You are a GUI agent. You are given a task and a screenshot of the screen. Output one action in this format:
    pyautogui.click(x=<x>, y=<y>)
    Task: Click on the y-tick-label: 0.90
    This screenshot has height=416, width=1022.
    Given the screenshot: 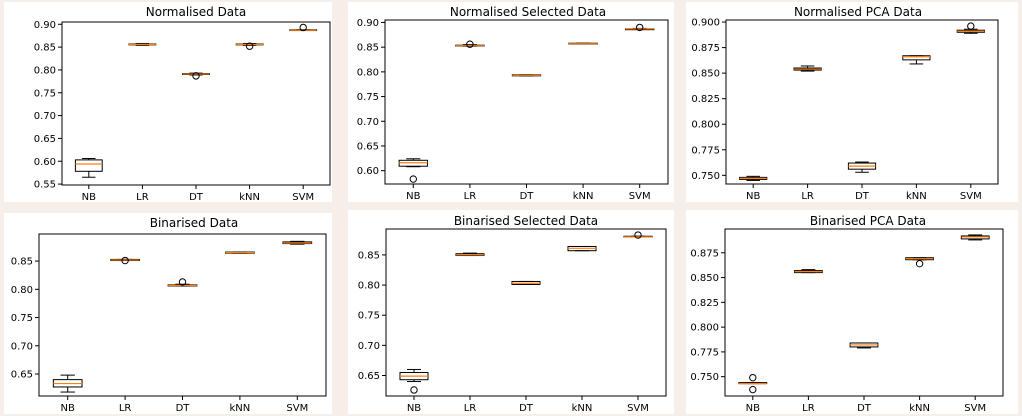 What is the action you would take?
    pyautogui.click(x=368, y=23)
    